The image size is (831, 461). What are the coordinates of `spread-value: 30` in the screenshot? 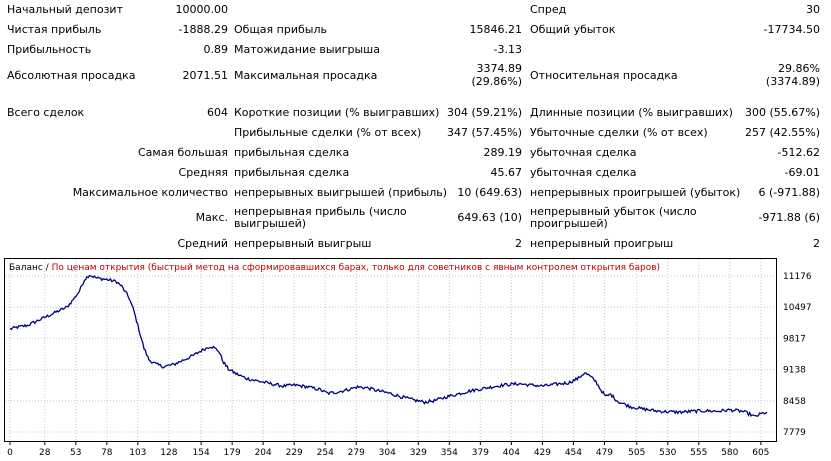 It's located at (813, 9).